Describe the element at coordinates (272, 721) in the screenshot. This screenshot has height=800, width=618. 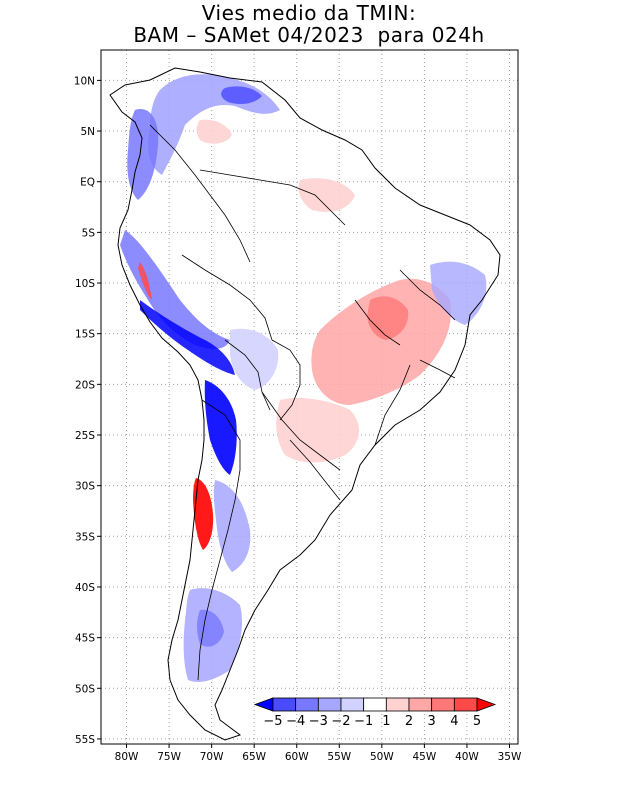
I see `colorbar-label: −5` at that location.